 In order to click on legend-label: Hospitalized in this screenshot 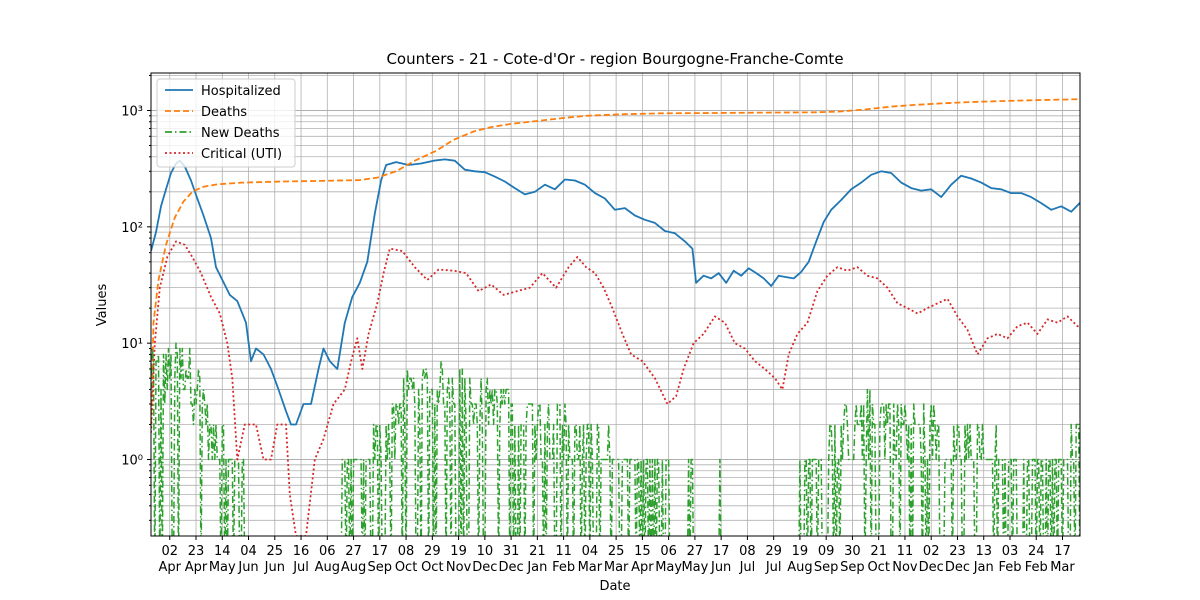, I will do `click(241, 91)`.